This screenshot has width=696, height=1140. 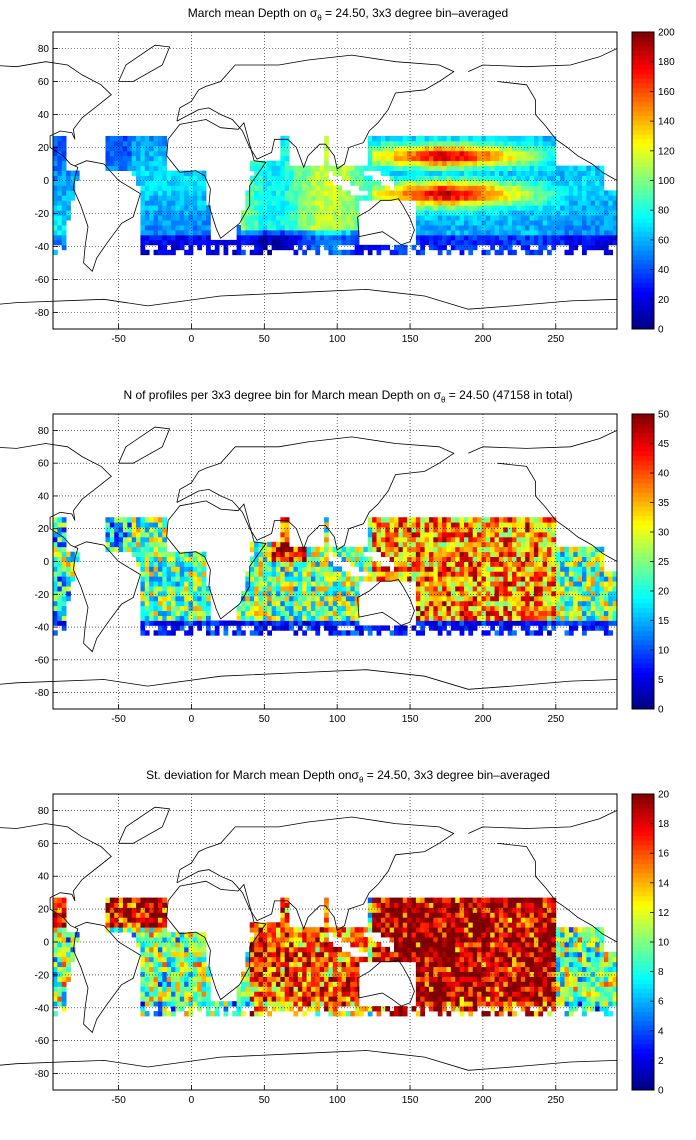 What do you see at coordinates (265, 339) in the screenshot?
I see `x-tick-label: 50` at bounding box center [265, 339].